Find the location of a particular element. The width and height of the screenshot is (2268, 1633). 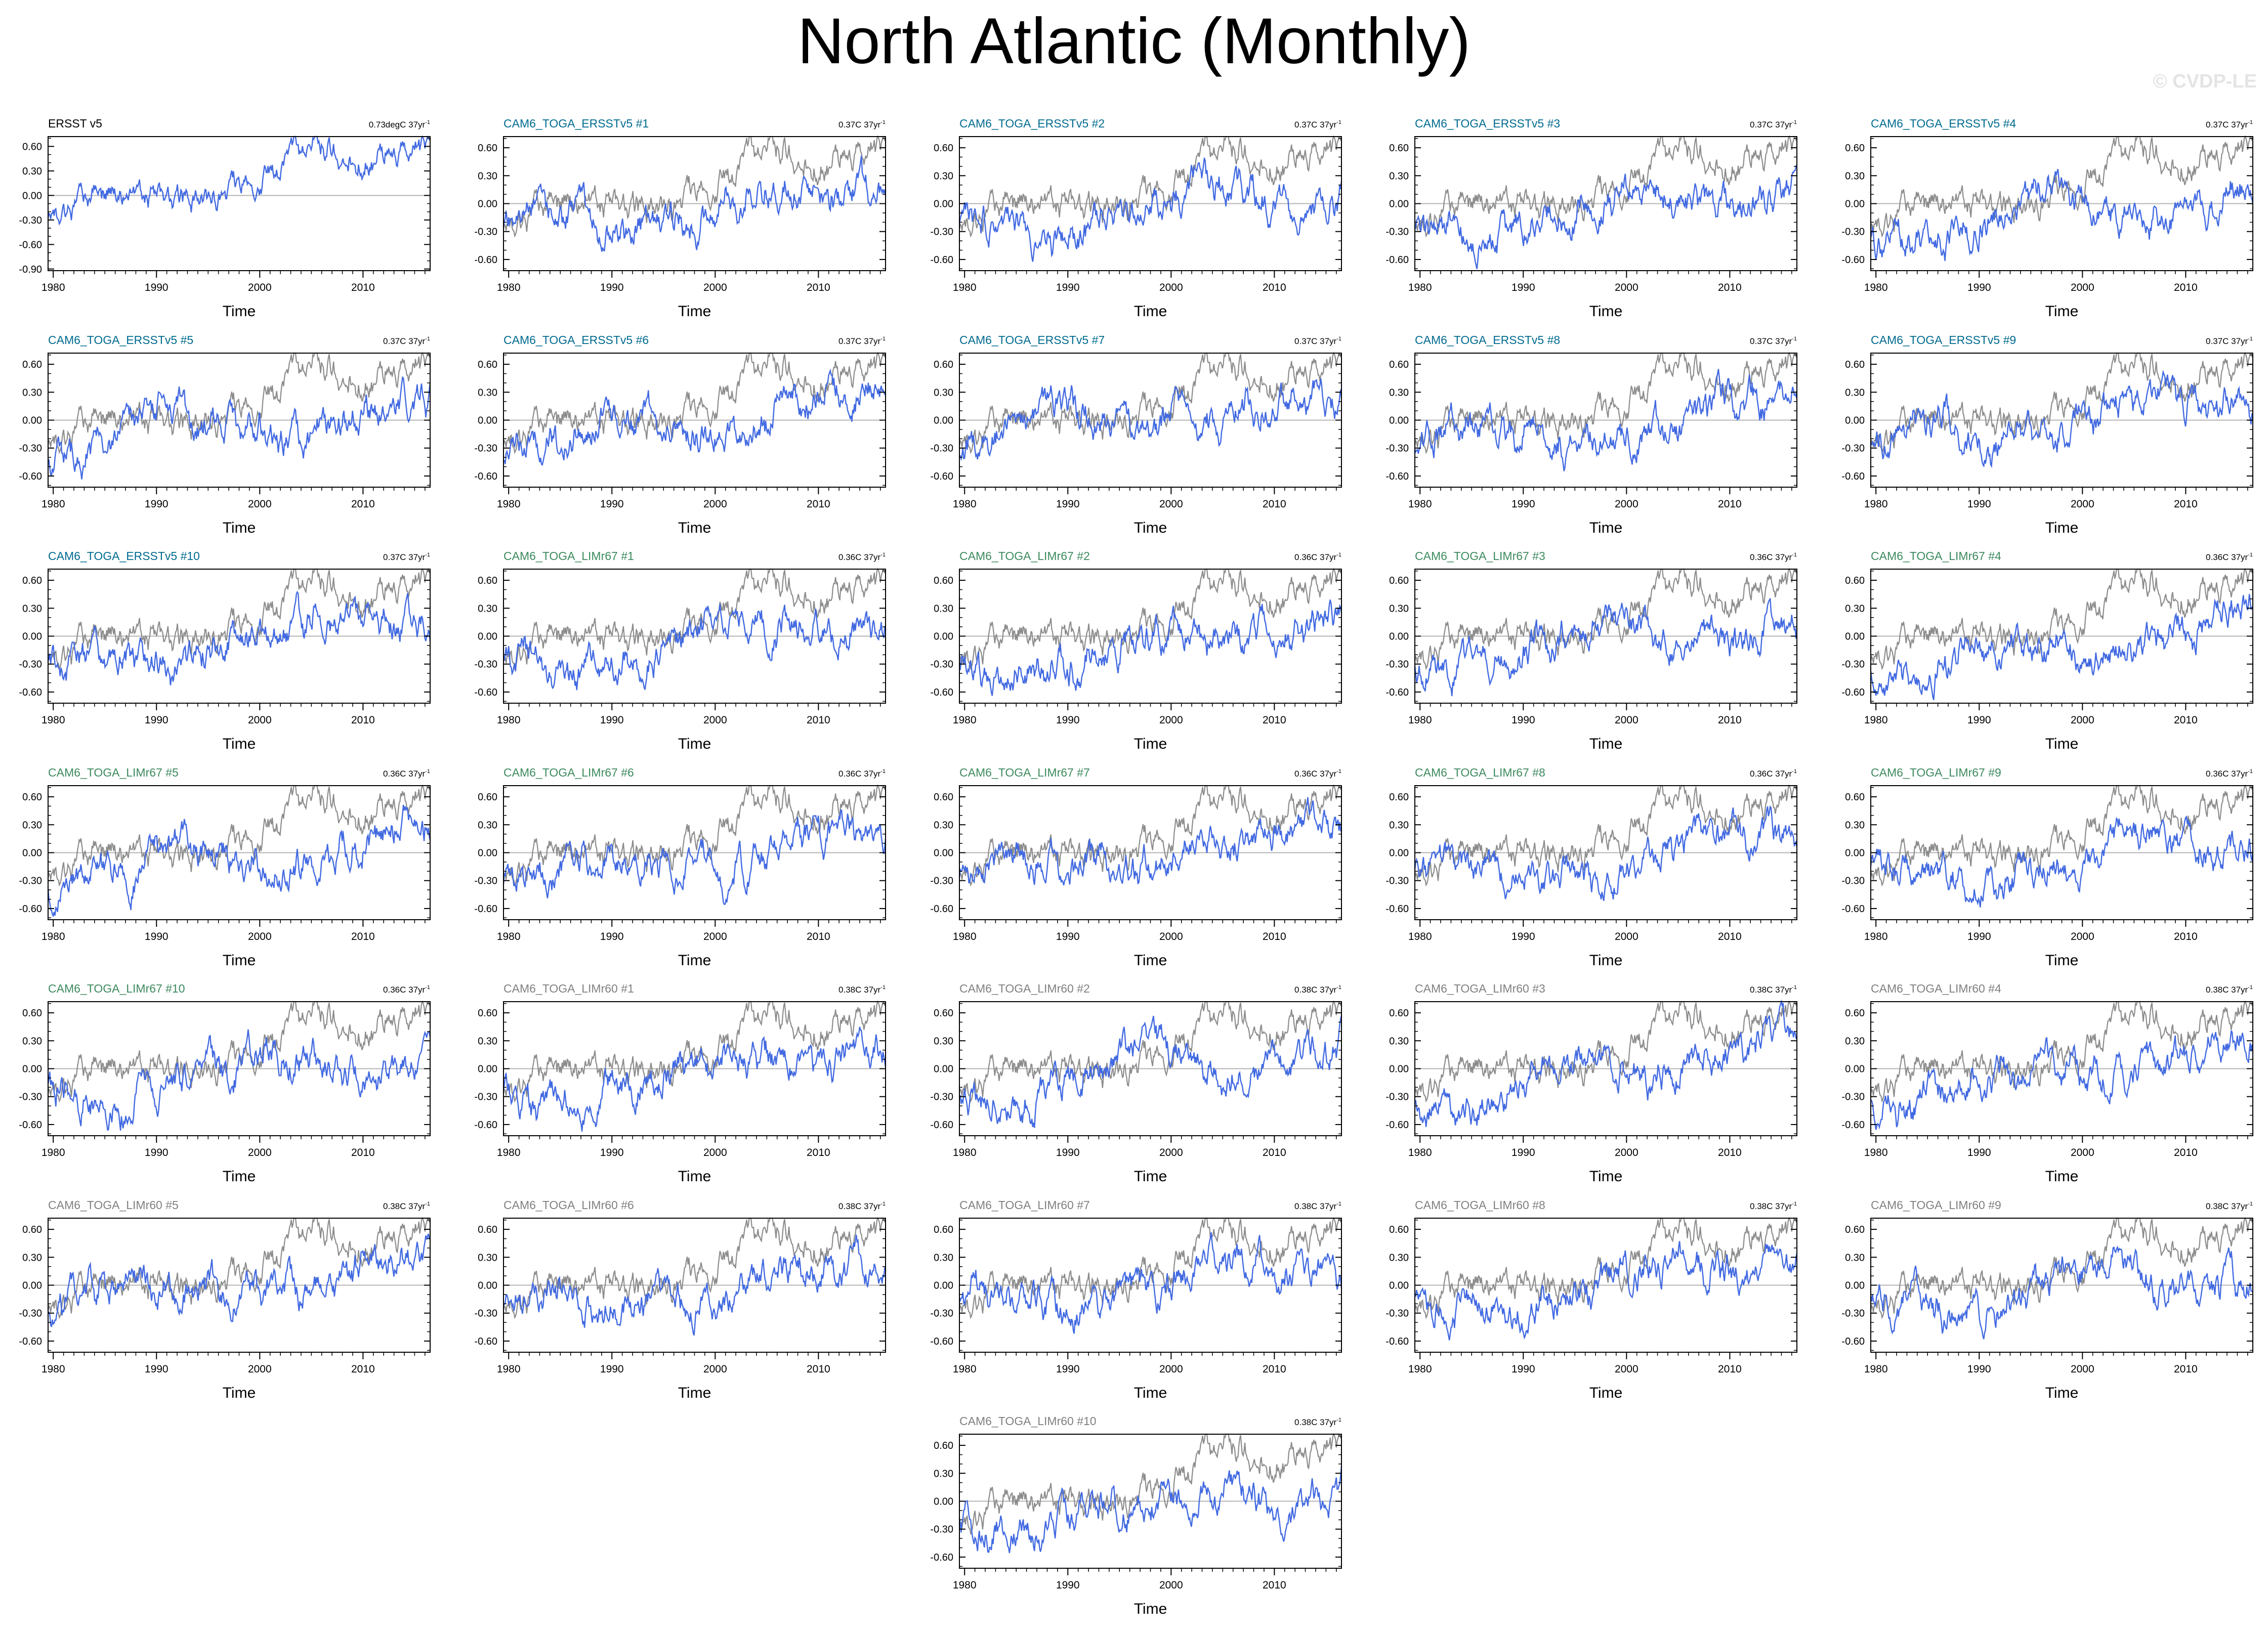

panel-title: CAM6_TOGA_LIMr67 #1 is located at coordinates (568, 556).